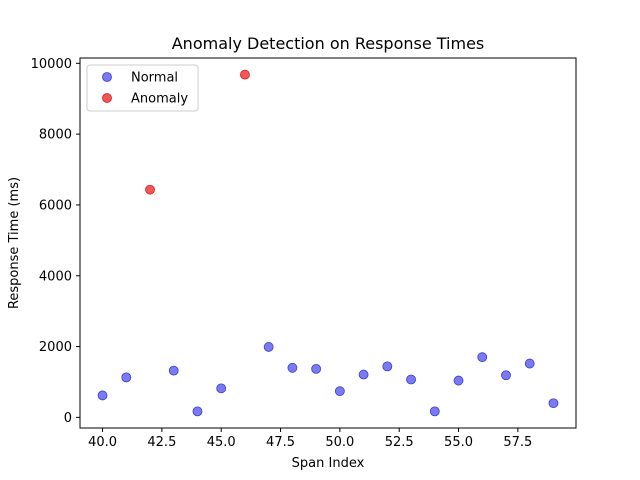 This screenshot has width=640, height=480. I want to click on legend: Normal Anomaly, so click(142, 88).